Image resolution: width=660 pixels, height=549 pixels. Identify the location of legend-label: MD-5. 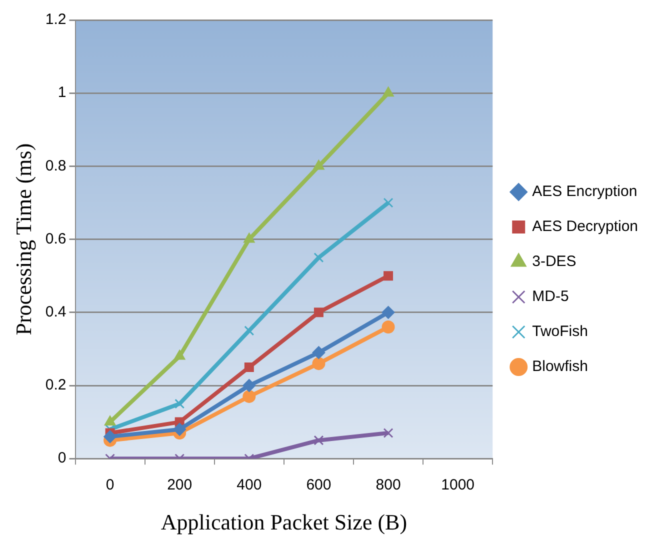
(550, 297).